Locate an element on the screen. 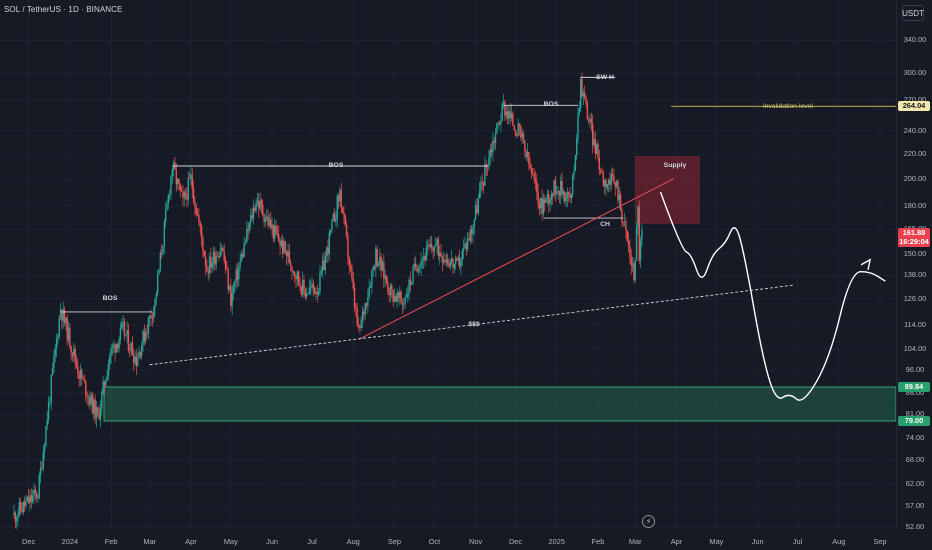 This screenshot has width=932, height=550. label-swing-high: SW H is located at coordinates (605, 77).